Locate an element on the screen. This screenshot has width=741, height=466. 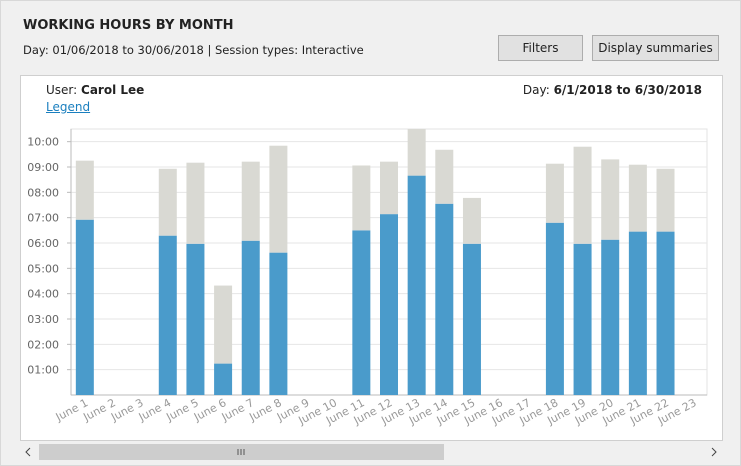
day-range: 6/1/2018 to 6/30/2018 is located at coordinates (627, 90).